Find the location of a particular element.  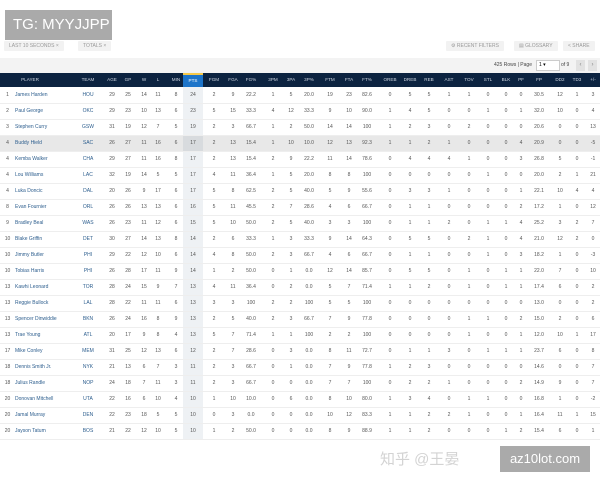

player-link: Jamal Murray is located at coordinates (30, 415).